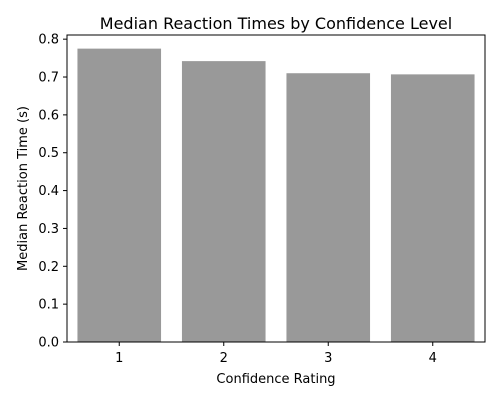 This screenshot has width=500, height=400. I want to click on y-tick-label: 0.1, so click(48, 305).